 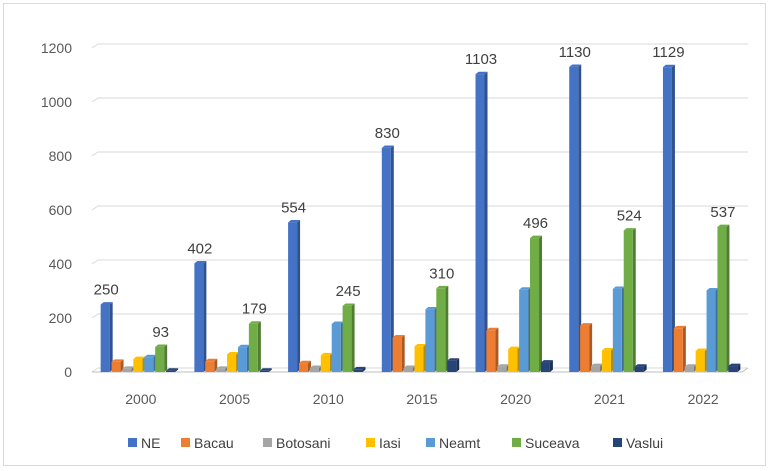 What do you see at coordinates (575, 218) in the screenshot?
I see `bar-ne-2021` at bounding box center [575, 218].